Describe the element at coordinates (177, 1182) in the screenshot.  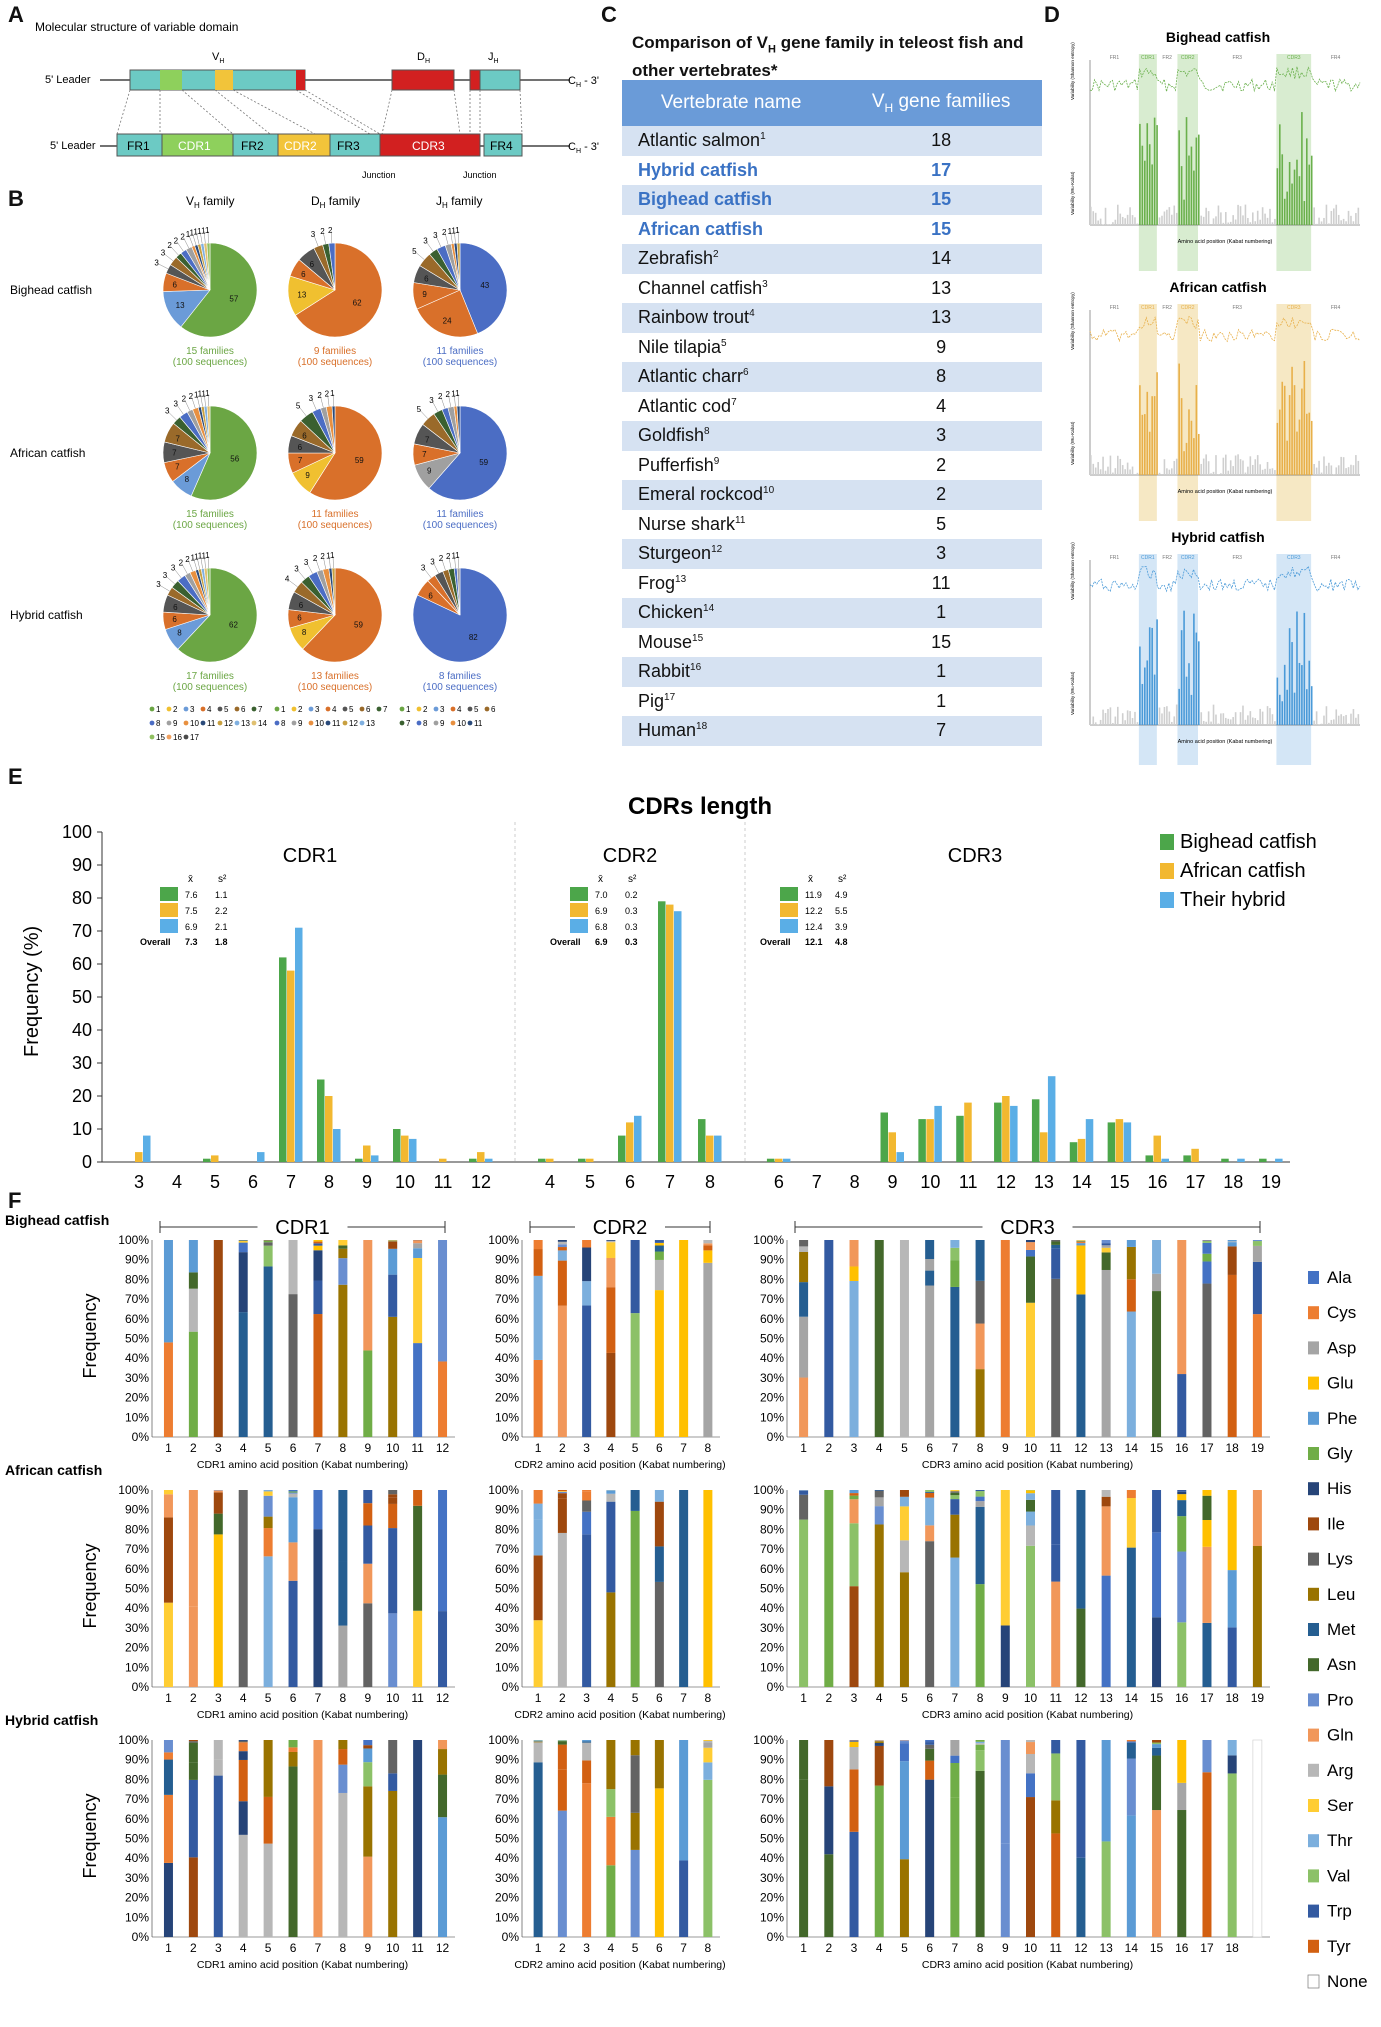
I see `e-x-tick-label: 4` at that location.